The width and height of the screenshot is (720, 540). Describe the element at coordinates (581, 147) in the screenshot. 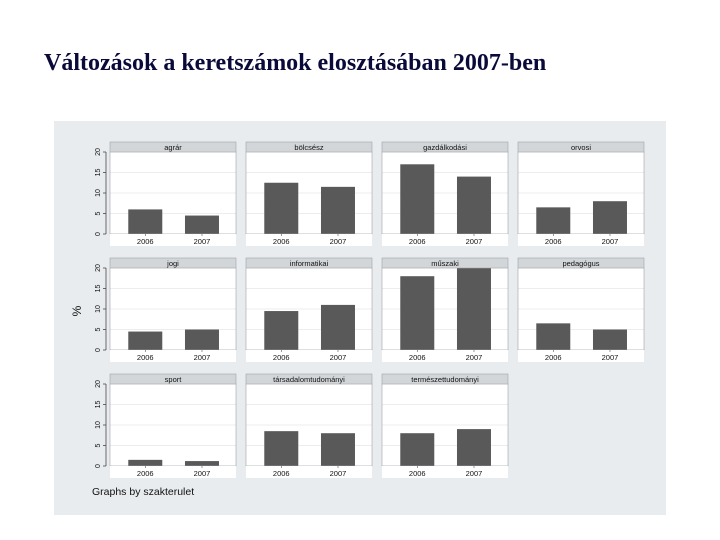

I see `panel-4-title: orvosi` at that location.